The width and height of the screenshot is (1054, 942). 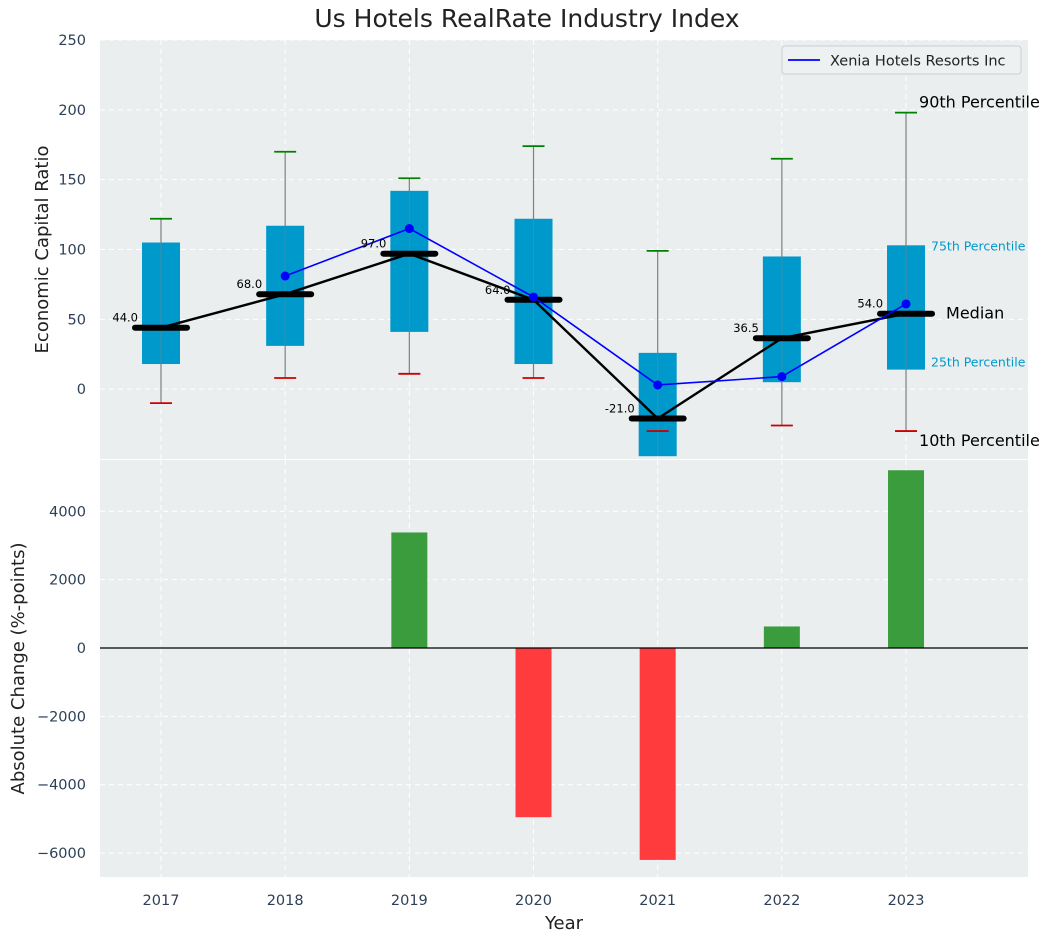 What do you see at coordinates (72, 41) in the screenshot?
I see `top-ytick-label: 250` at bounding box center [72, 41].